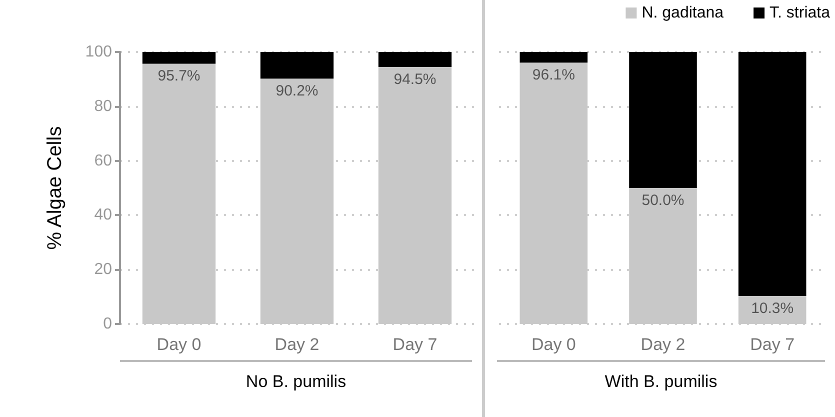  I want to click on x-axis-title: With B. pumilis, so click(661, 376).